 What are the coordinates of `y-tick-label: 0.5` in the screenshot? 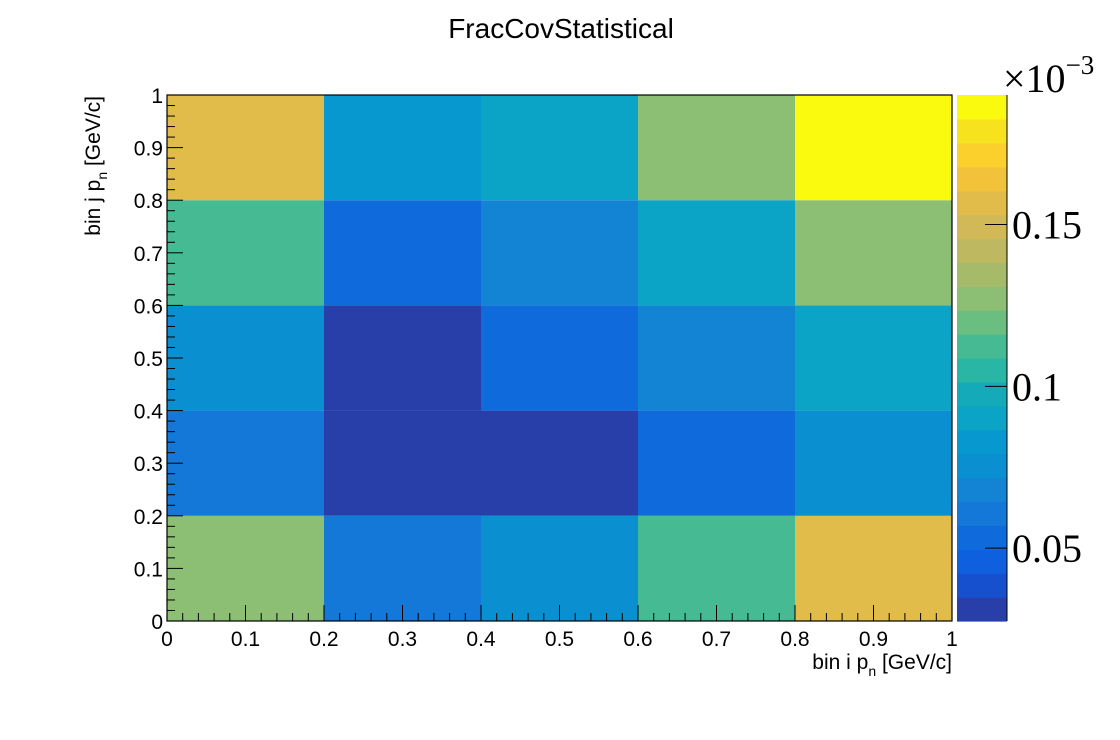 It's located at (148, 359).